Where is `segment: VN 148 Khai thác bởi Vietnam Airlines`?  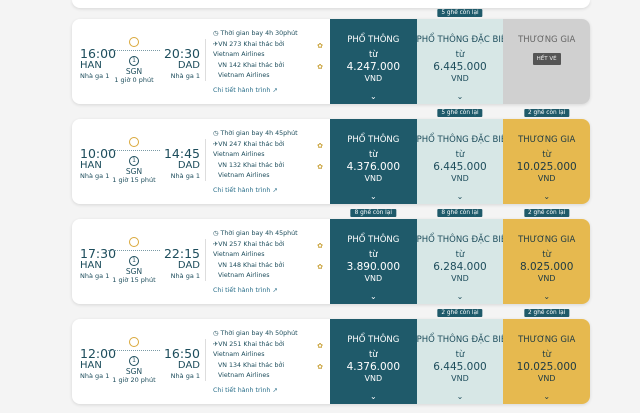
segment: VN 148 Khai thác bởi Vietnam Airlines is located at coordinates (251, 270).